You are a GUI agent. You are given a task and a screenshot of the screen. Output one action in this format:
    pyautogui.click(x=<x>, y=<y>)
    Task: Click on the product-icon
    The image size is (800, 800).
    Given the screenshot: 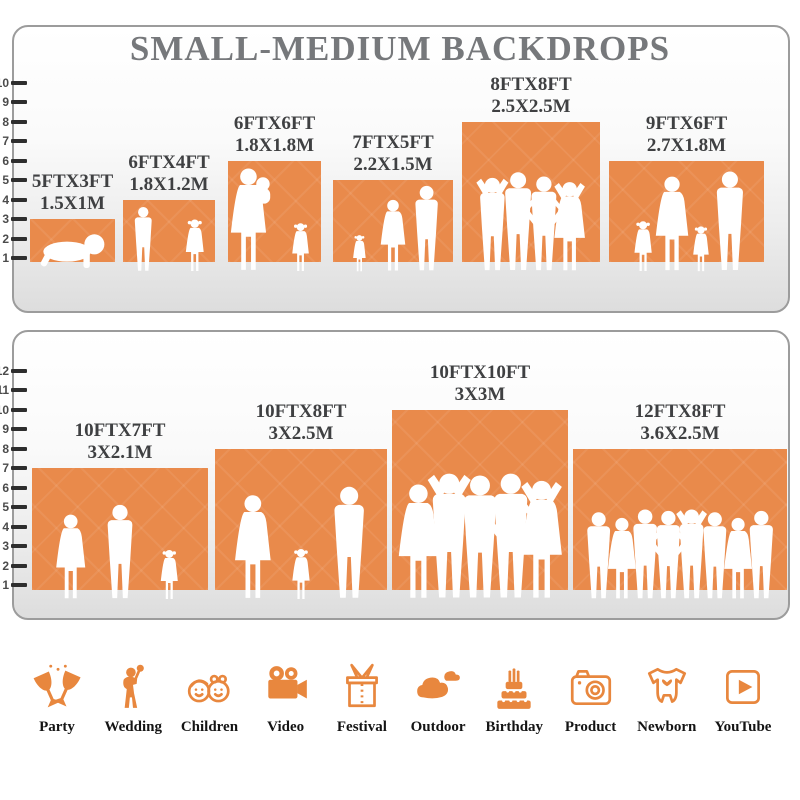 What is the action you would take?
    pyautogui.click(x=590, y=688)
    